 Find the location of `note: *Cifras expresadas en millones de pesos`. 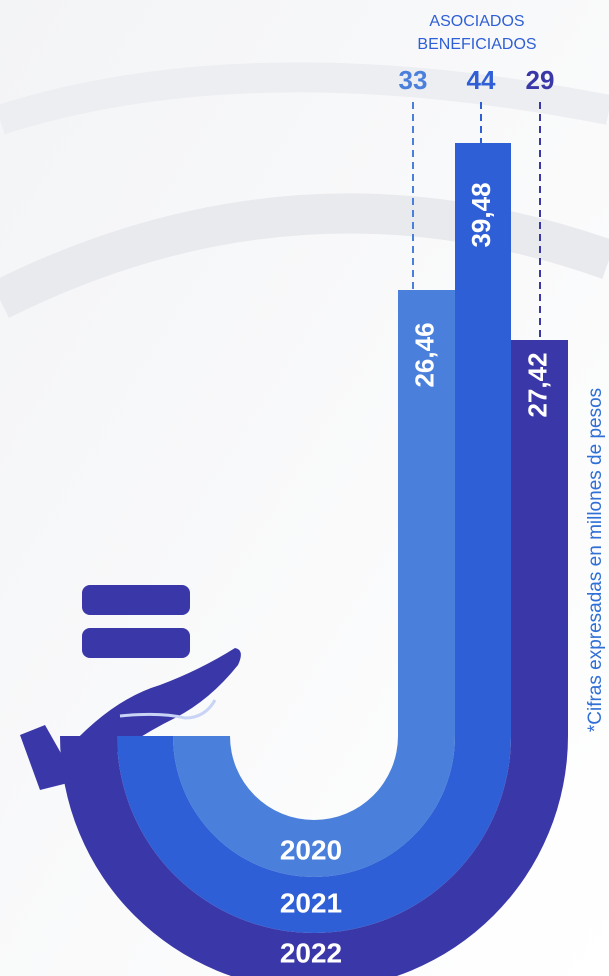

note: *Cifras expresadas en millones de pesos is located at coordinates (595, 560).